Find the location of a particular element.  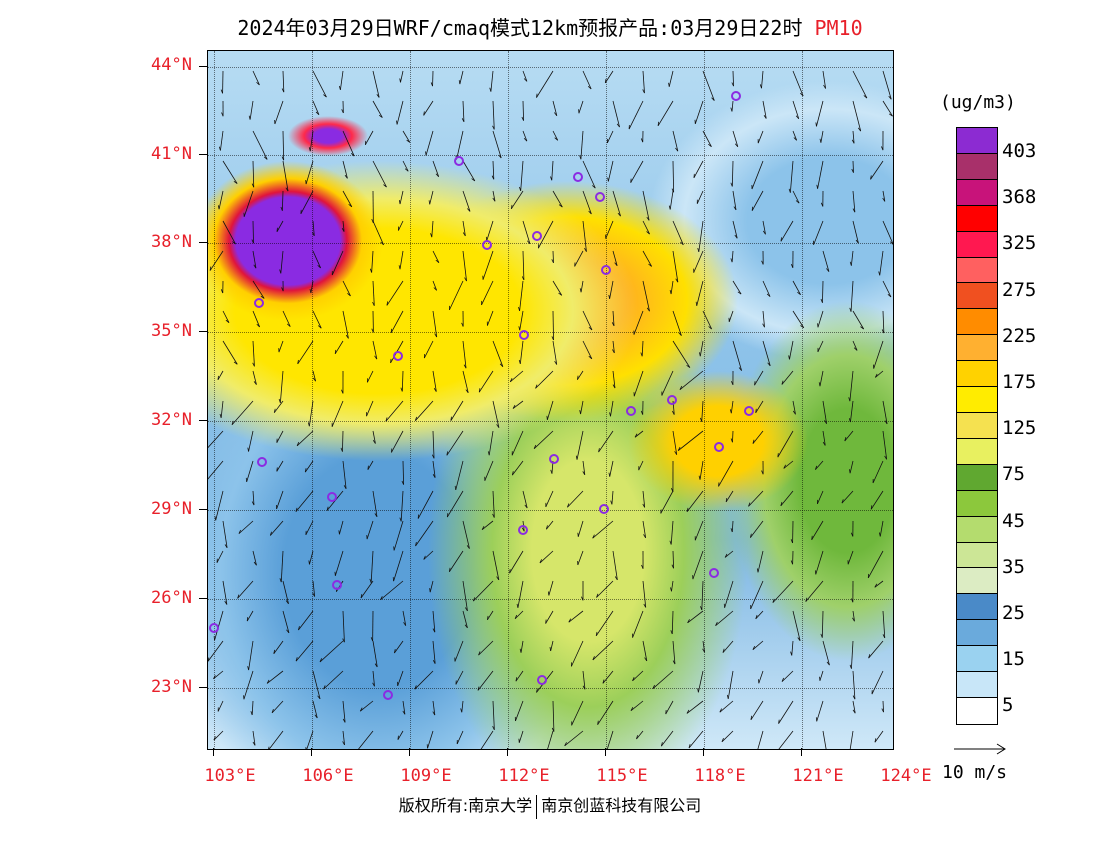

lat-label: 41°N is located at coordinates (171, 154).